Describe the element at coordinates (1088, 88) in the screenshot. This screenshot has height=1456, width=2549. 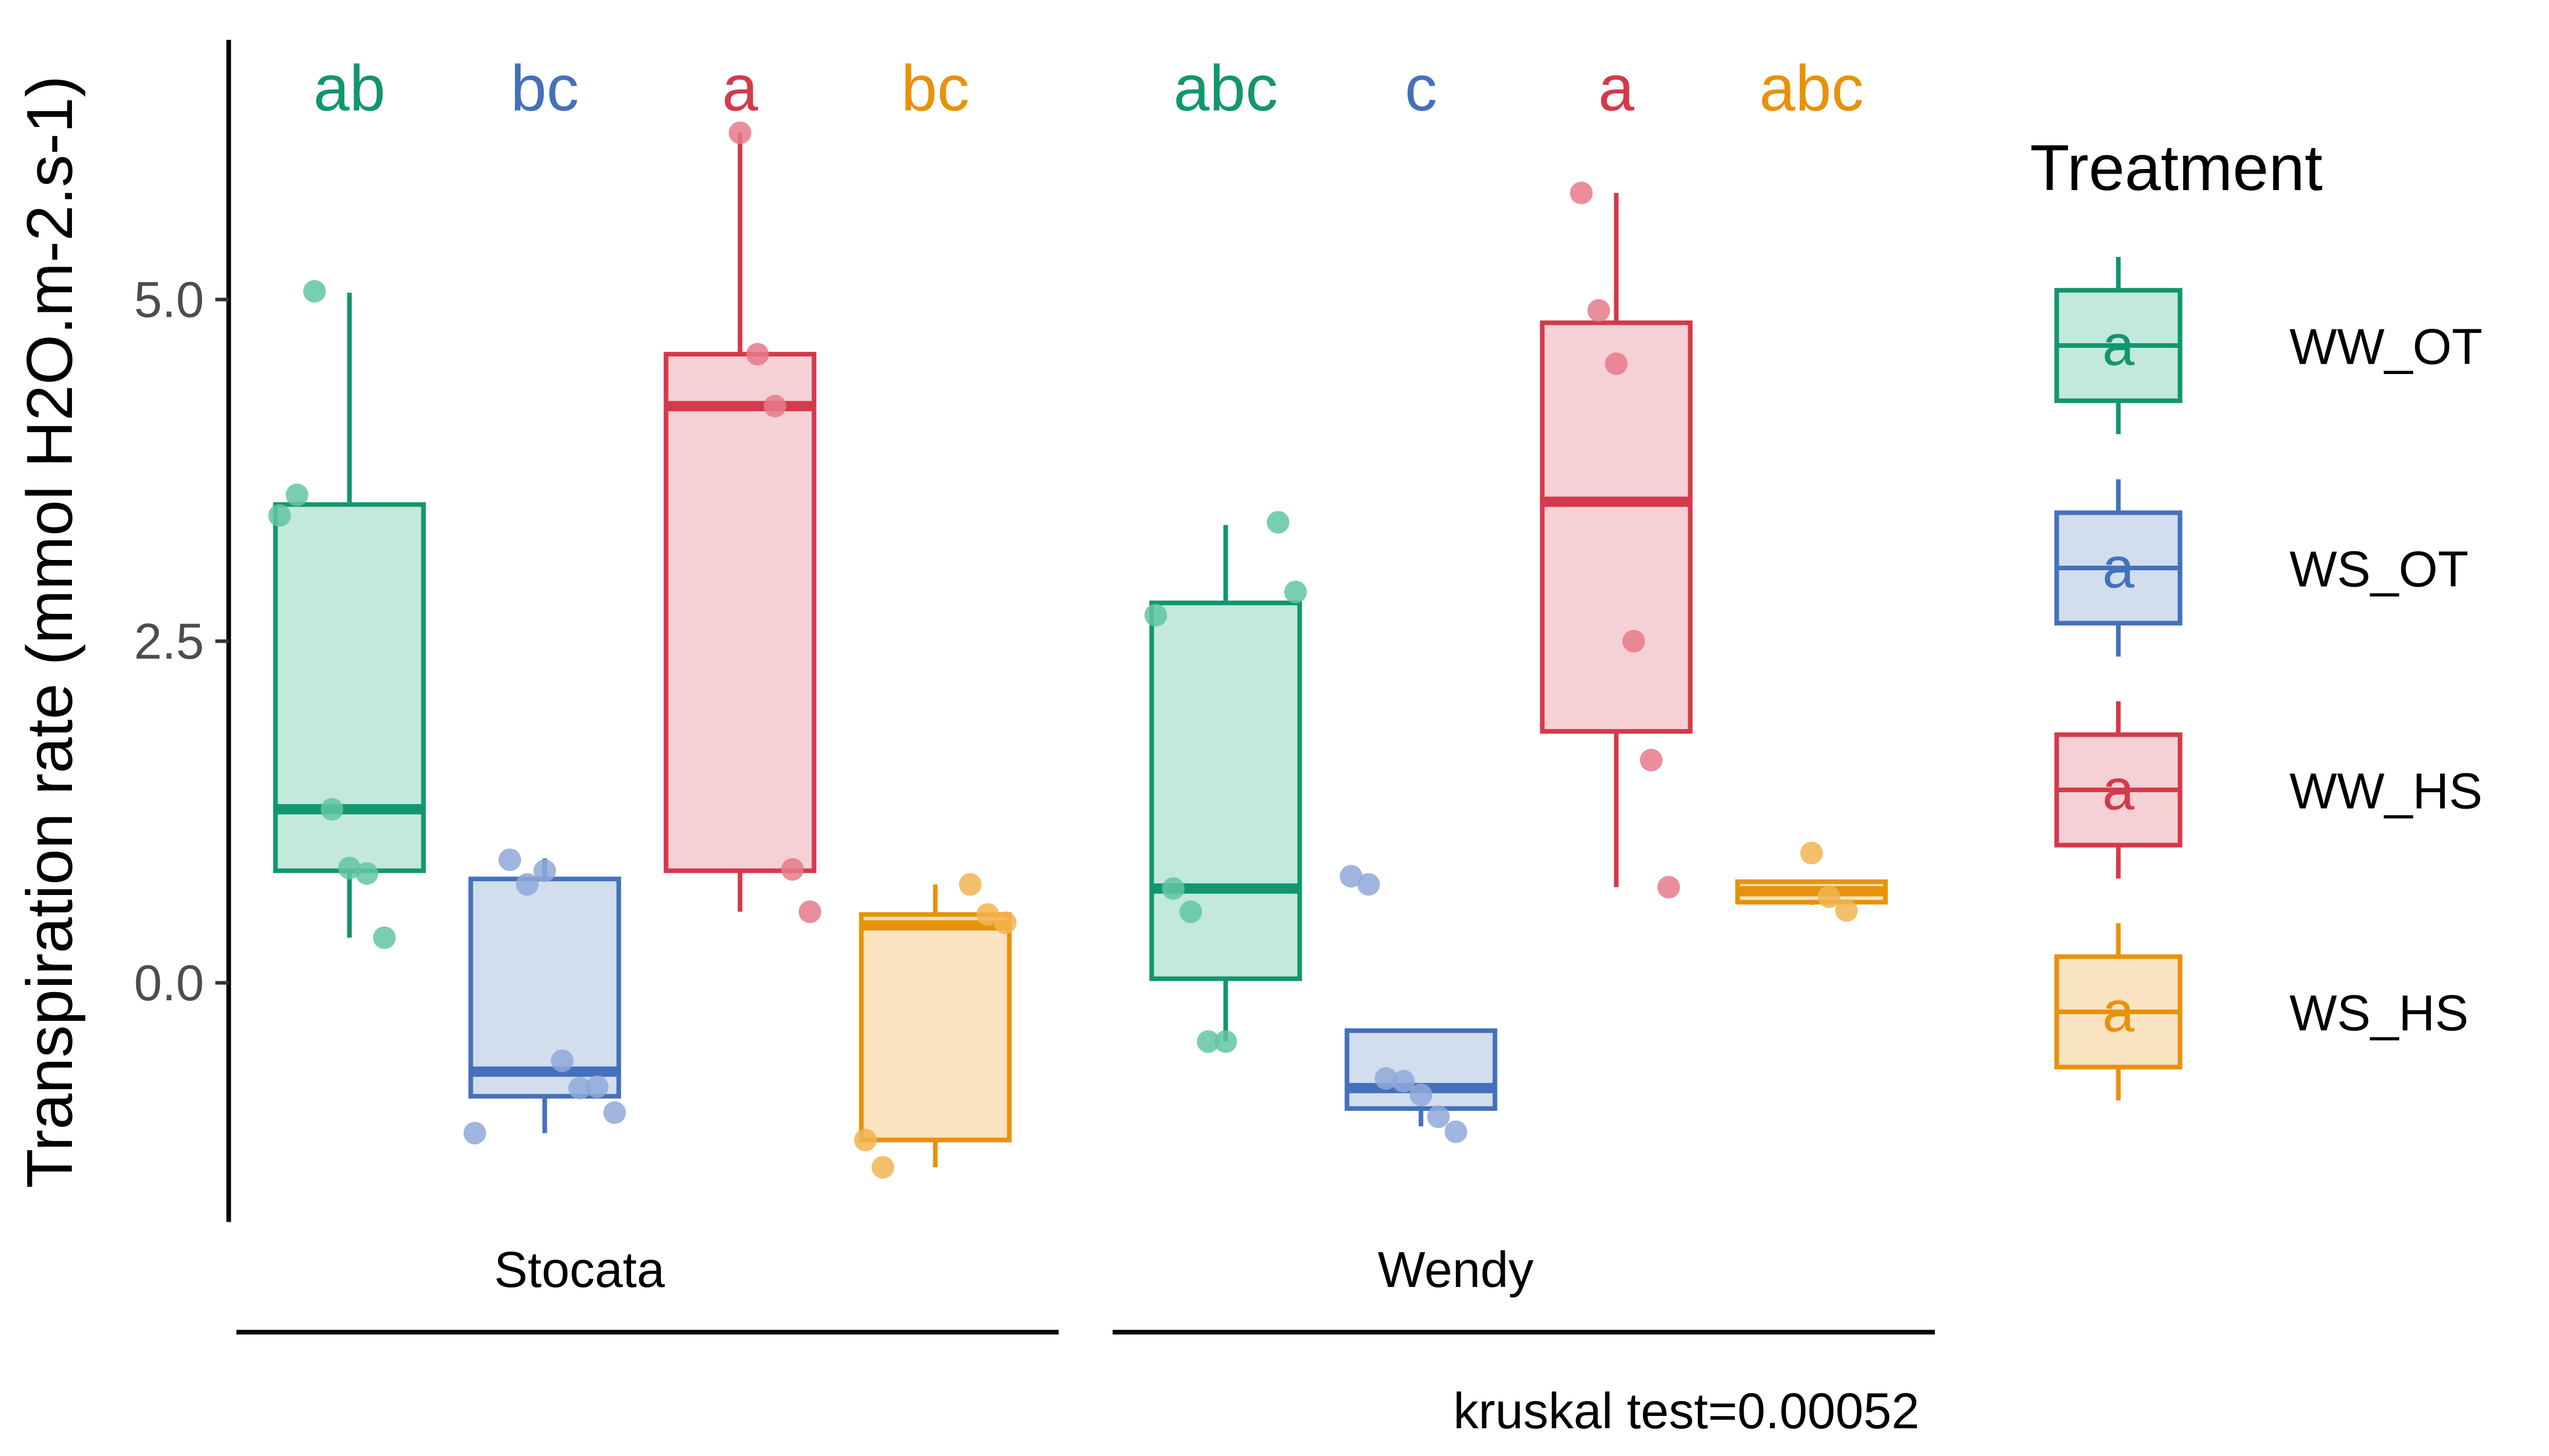
I see `significance-letters-layer: ab bc a bc abc c a abc` at that location.